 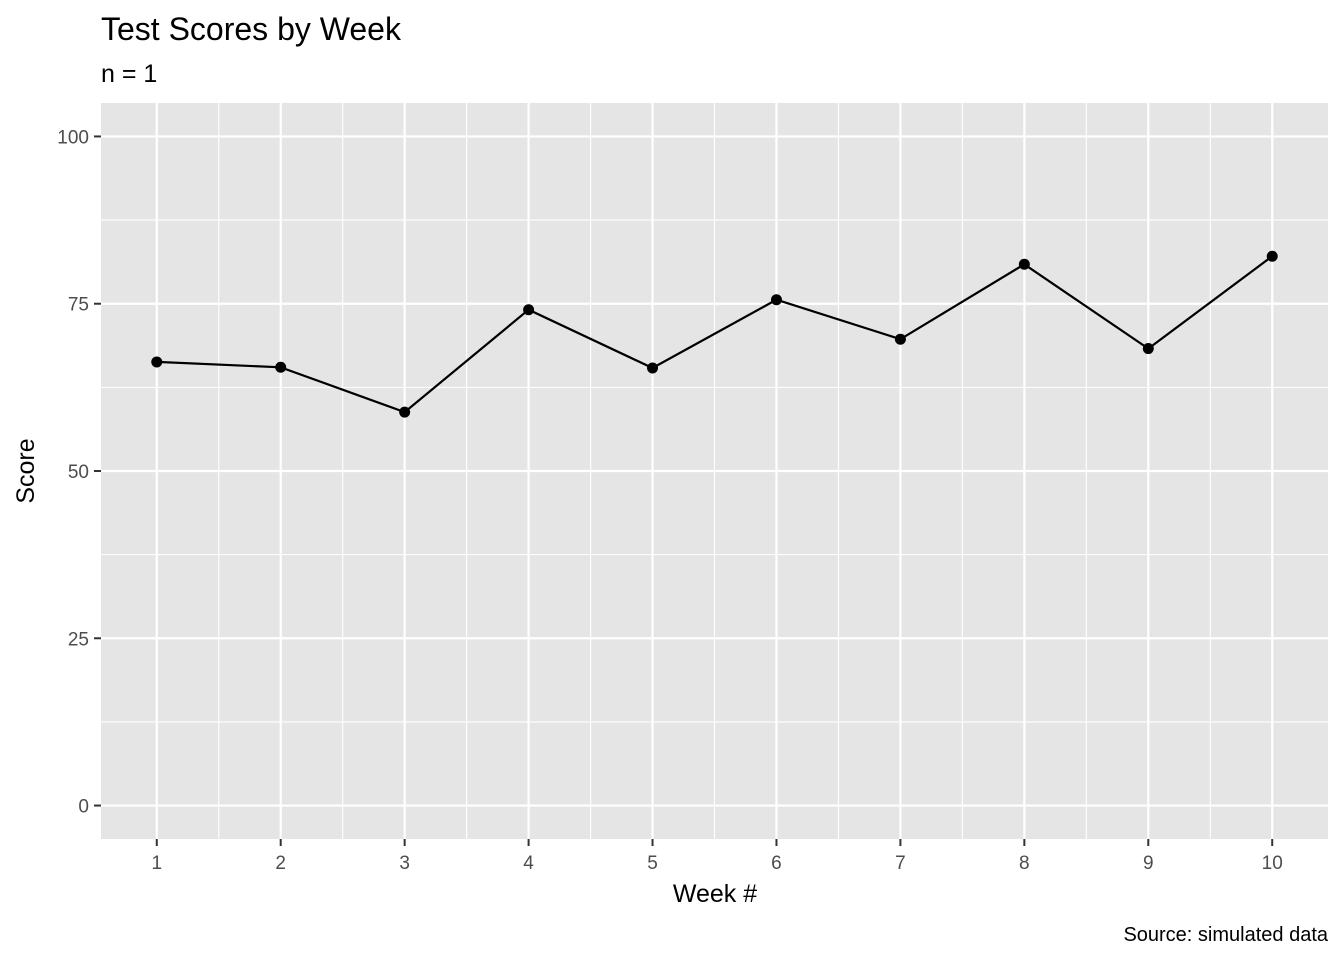 I want to click on data-points, so click(x=714, y=334).